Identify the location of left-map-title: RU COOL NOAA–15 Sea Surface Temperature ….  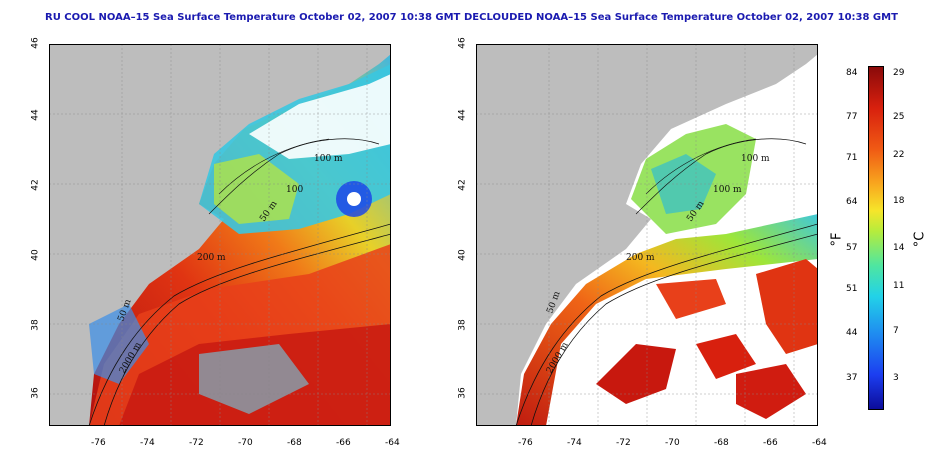
(253, 17).